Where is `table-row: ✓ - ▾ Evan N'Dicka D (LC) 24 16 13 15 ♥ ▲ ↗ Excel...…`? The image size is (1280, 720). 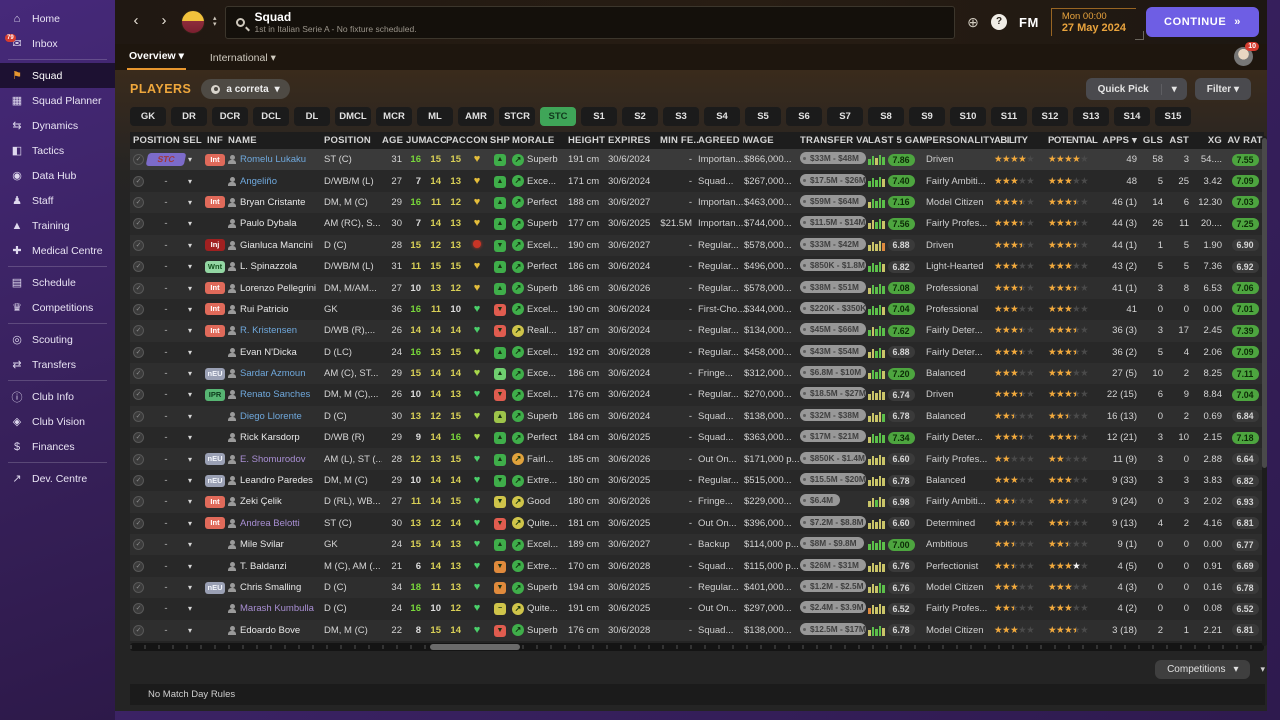 table-row: ✓ - ▾ Evan N'Dicka D (LC) 24 16 13 15 ♥ ▲ ↗ Excel...… is located at coordinates (697, 352).